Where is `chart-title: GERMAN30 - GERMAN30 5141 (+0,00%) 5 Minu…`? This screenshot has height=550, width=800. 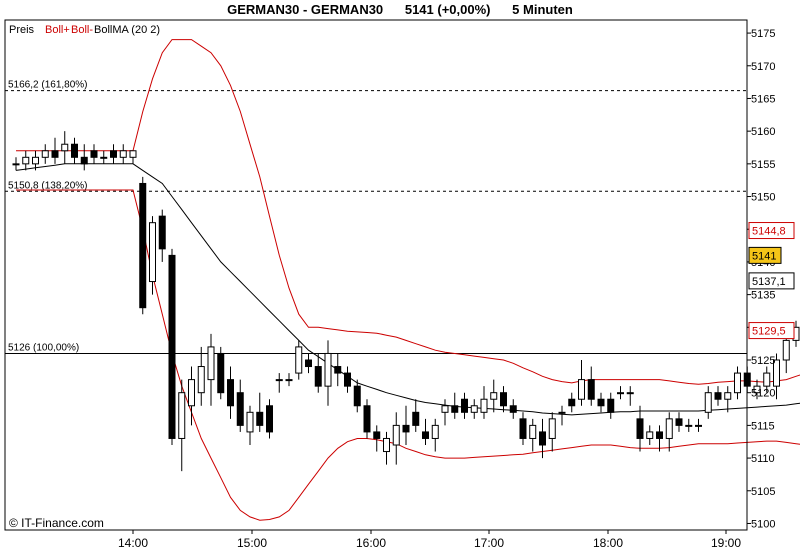
chart-title: GERMAN30 - GERMAN30 5141 (+0,00%) 5 Minu… is located at coordinates (400, 9).